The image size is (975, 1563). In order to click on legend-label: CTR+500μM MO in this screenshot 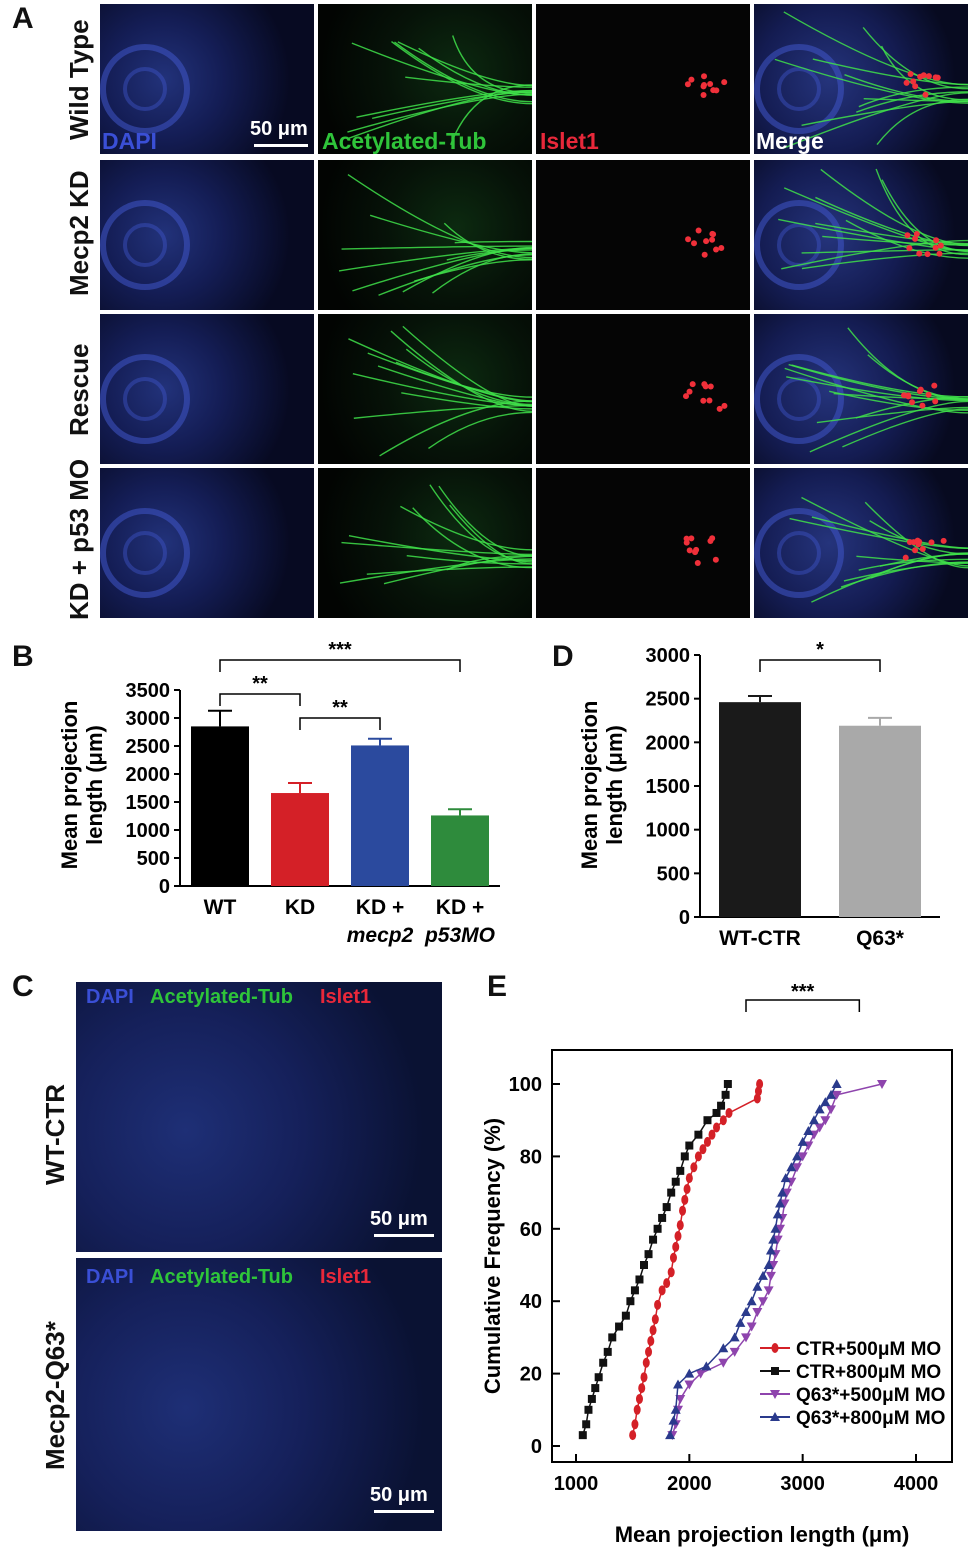, I will do `click(868, 1349)`.